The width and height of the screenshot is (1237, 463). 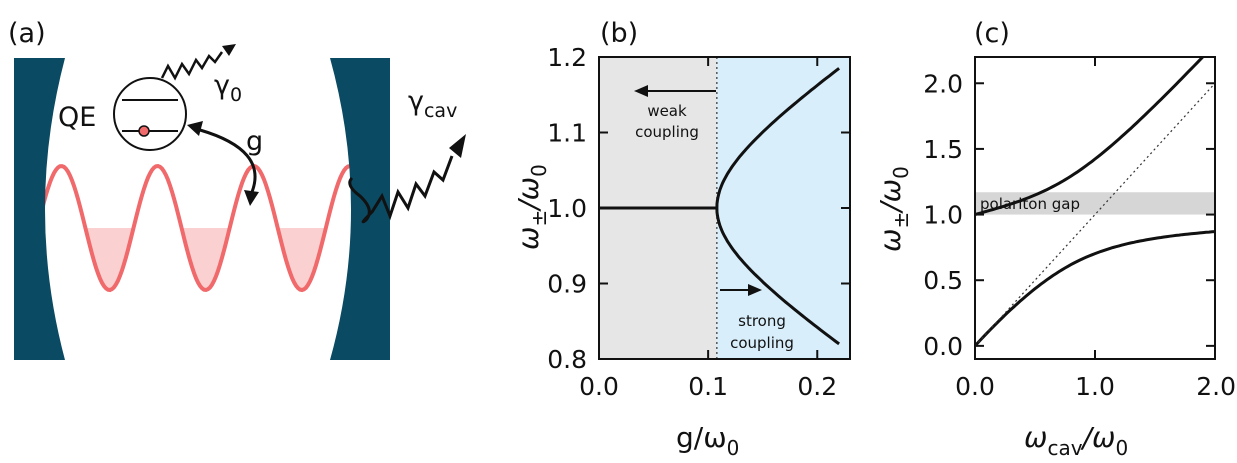 I want to click on y-tick-label-b: 1.0, so click(x=567, y=208).